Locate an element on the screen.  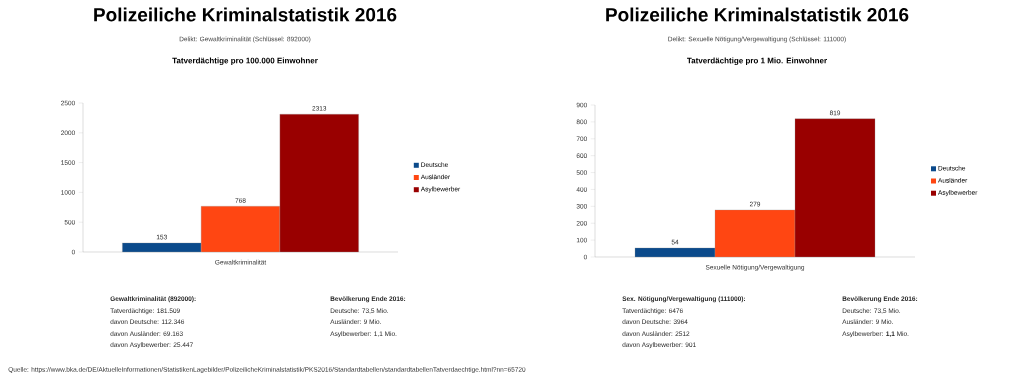
text: Tatverdächtige pro 1 Mio. Einwohner is located at coordinates (757, 61).